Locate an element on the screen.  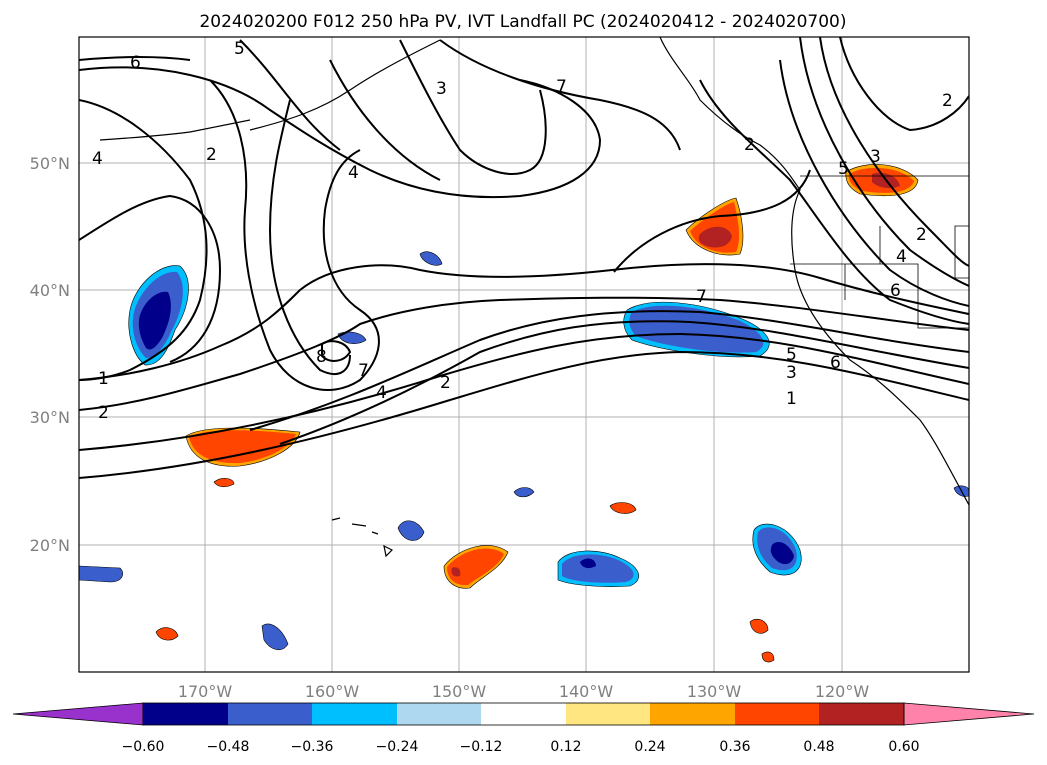
lon-label: 130°W is located at coordinates (714, 691).